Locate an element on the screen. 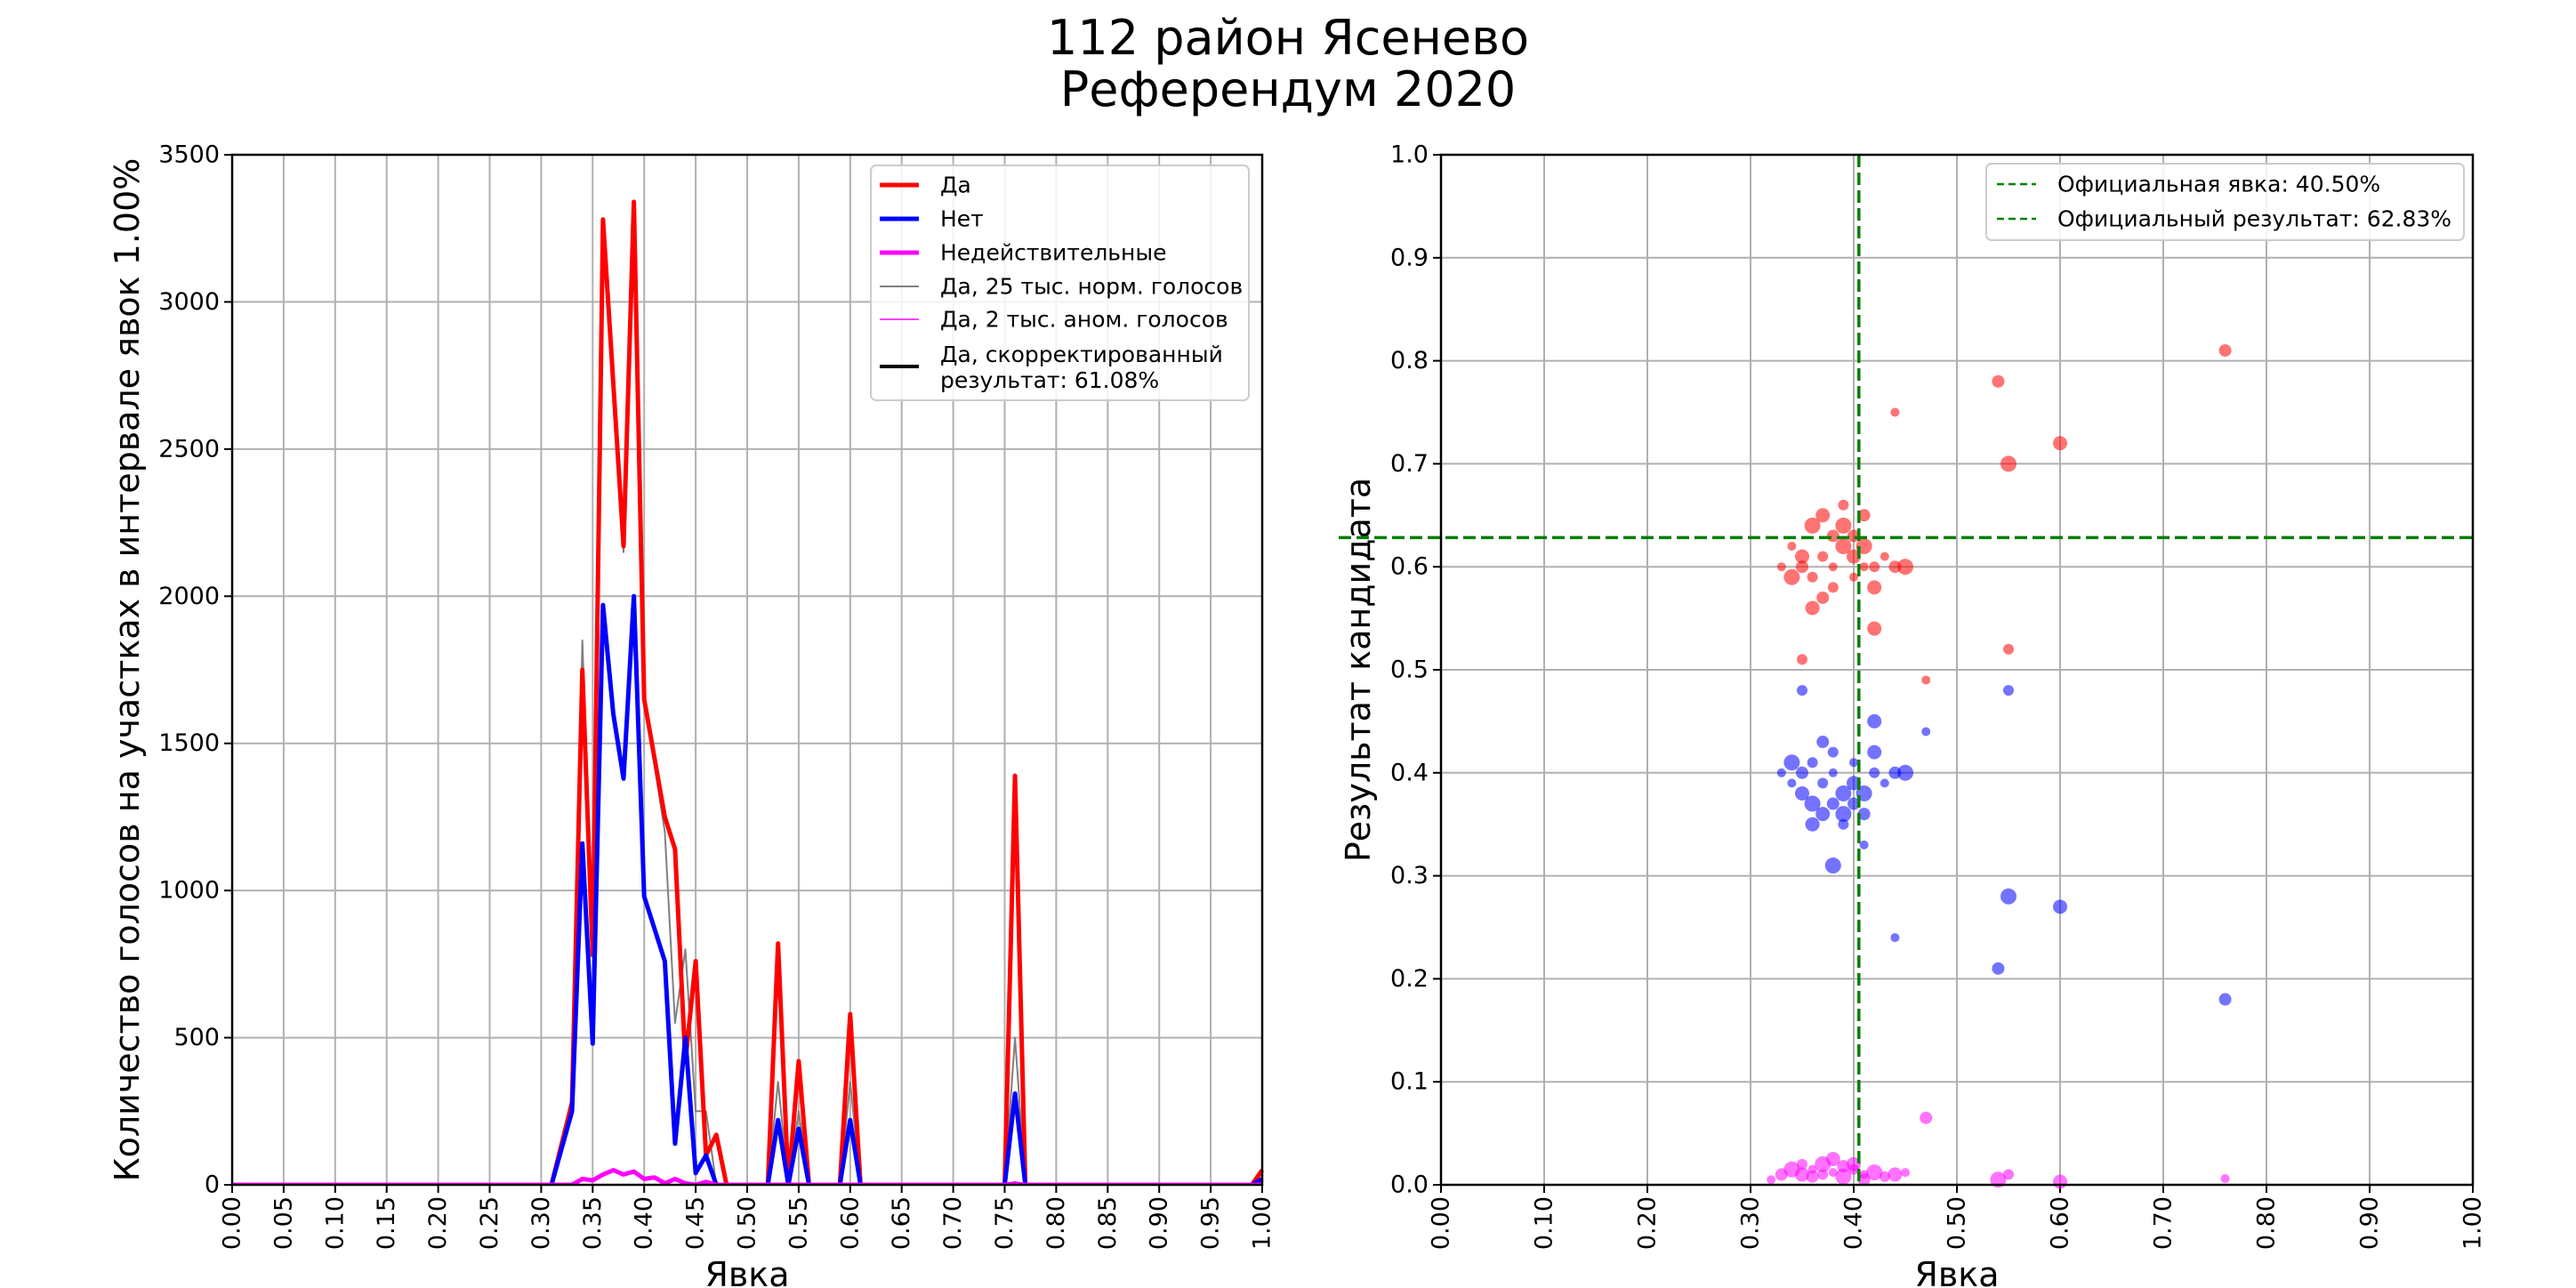  x-tick-label: 0.00 is located at coordinates (232, 1223).